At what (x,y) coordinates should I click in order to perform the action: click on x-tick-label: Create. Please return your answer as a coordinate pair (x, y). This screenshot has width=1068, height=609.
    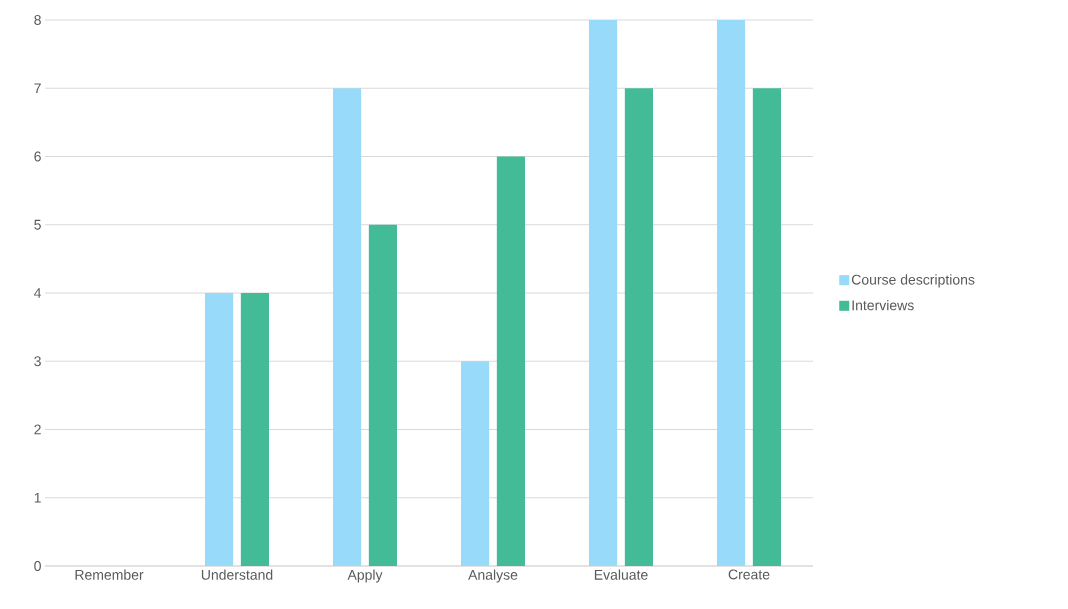
    Looking at the image, I should click on (749, 574).